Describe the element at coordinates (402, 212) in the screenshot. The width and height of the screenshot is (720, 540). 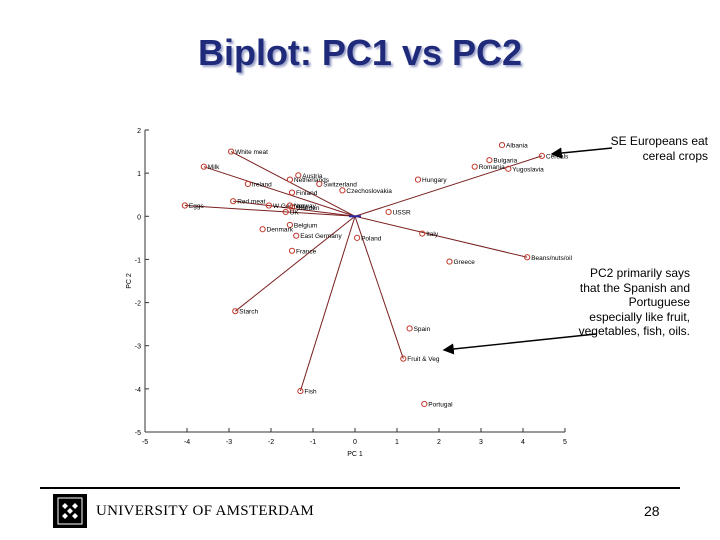
I see `country-label: USSR` at that location.